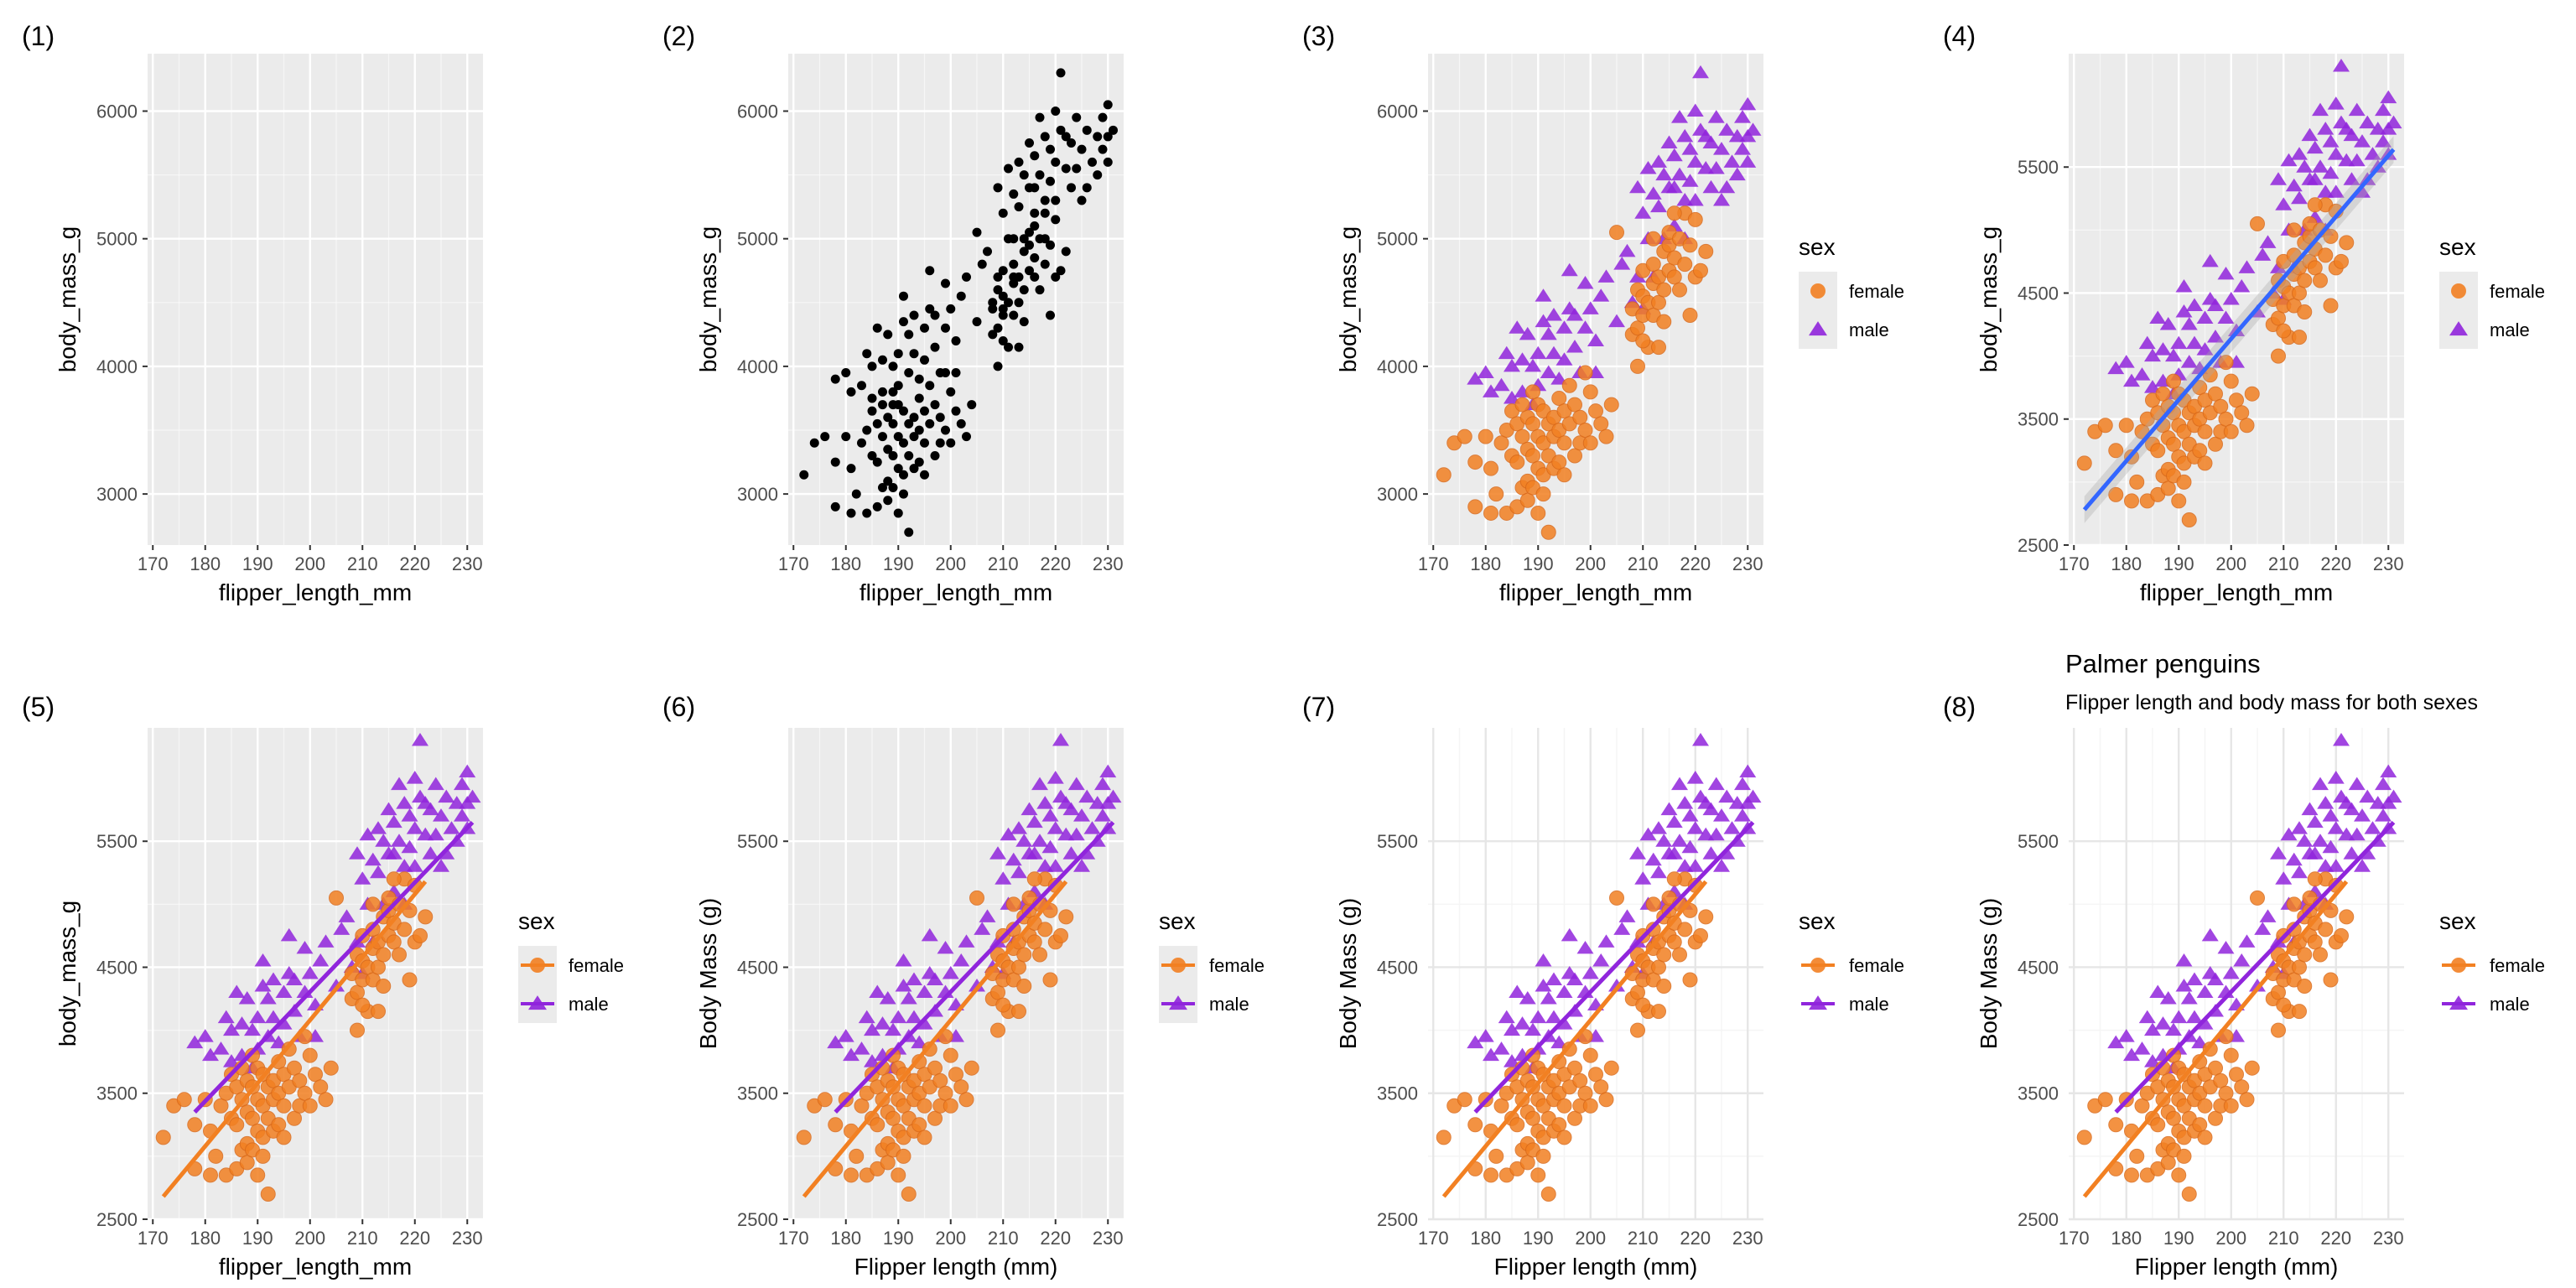  I want to click on panel-label: (4), so click(1959, 36).